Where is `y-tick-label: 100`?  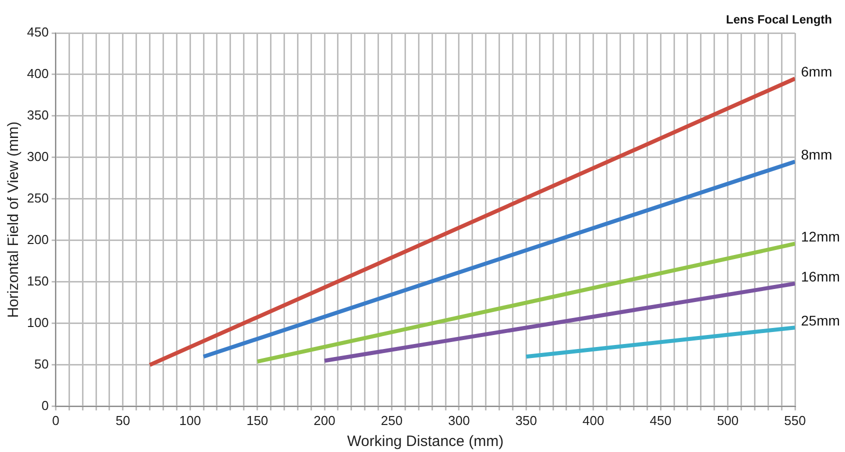 y-tick-label: 100 is located at coordinates (37, 322).